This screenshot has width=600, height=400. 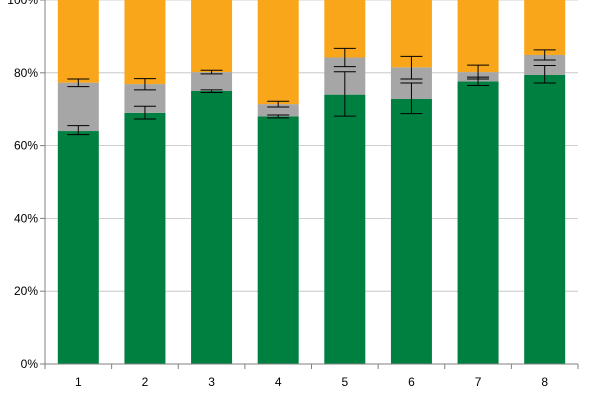 What do you see at coordinates (411, 382) in the screenshot?
I see `x-tick-label: 6` at bounding box center [411, 382].